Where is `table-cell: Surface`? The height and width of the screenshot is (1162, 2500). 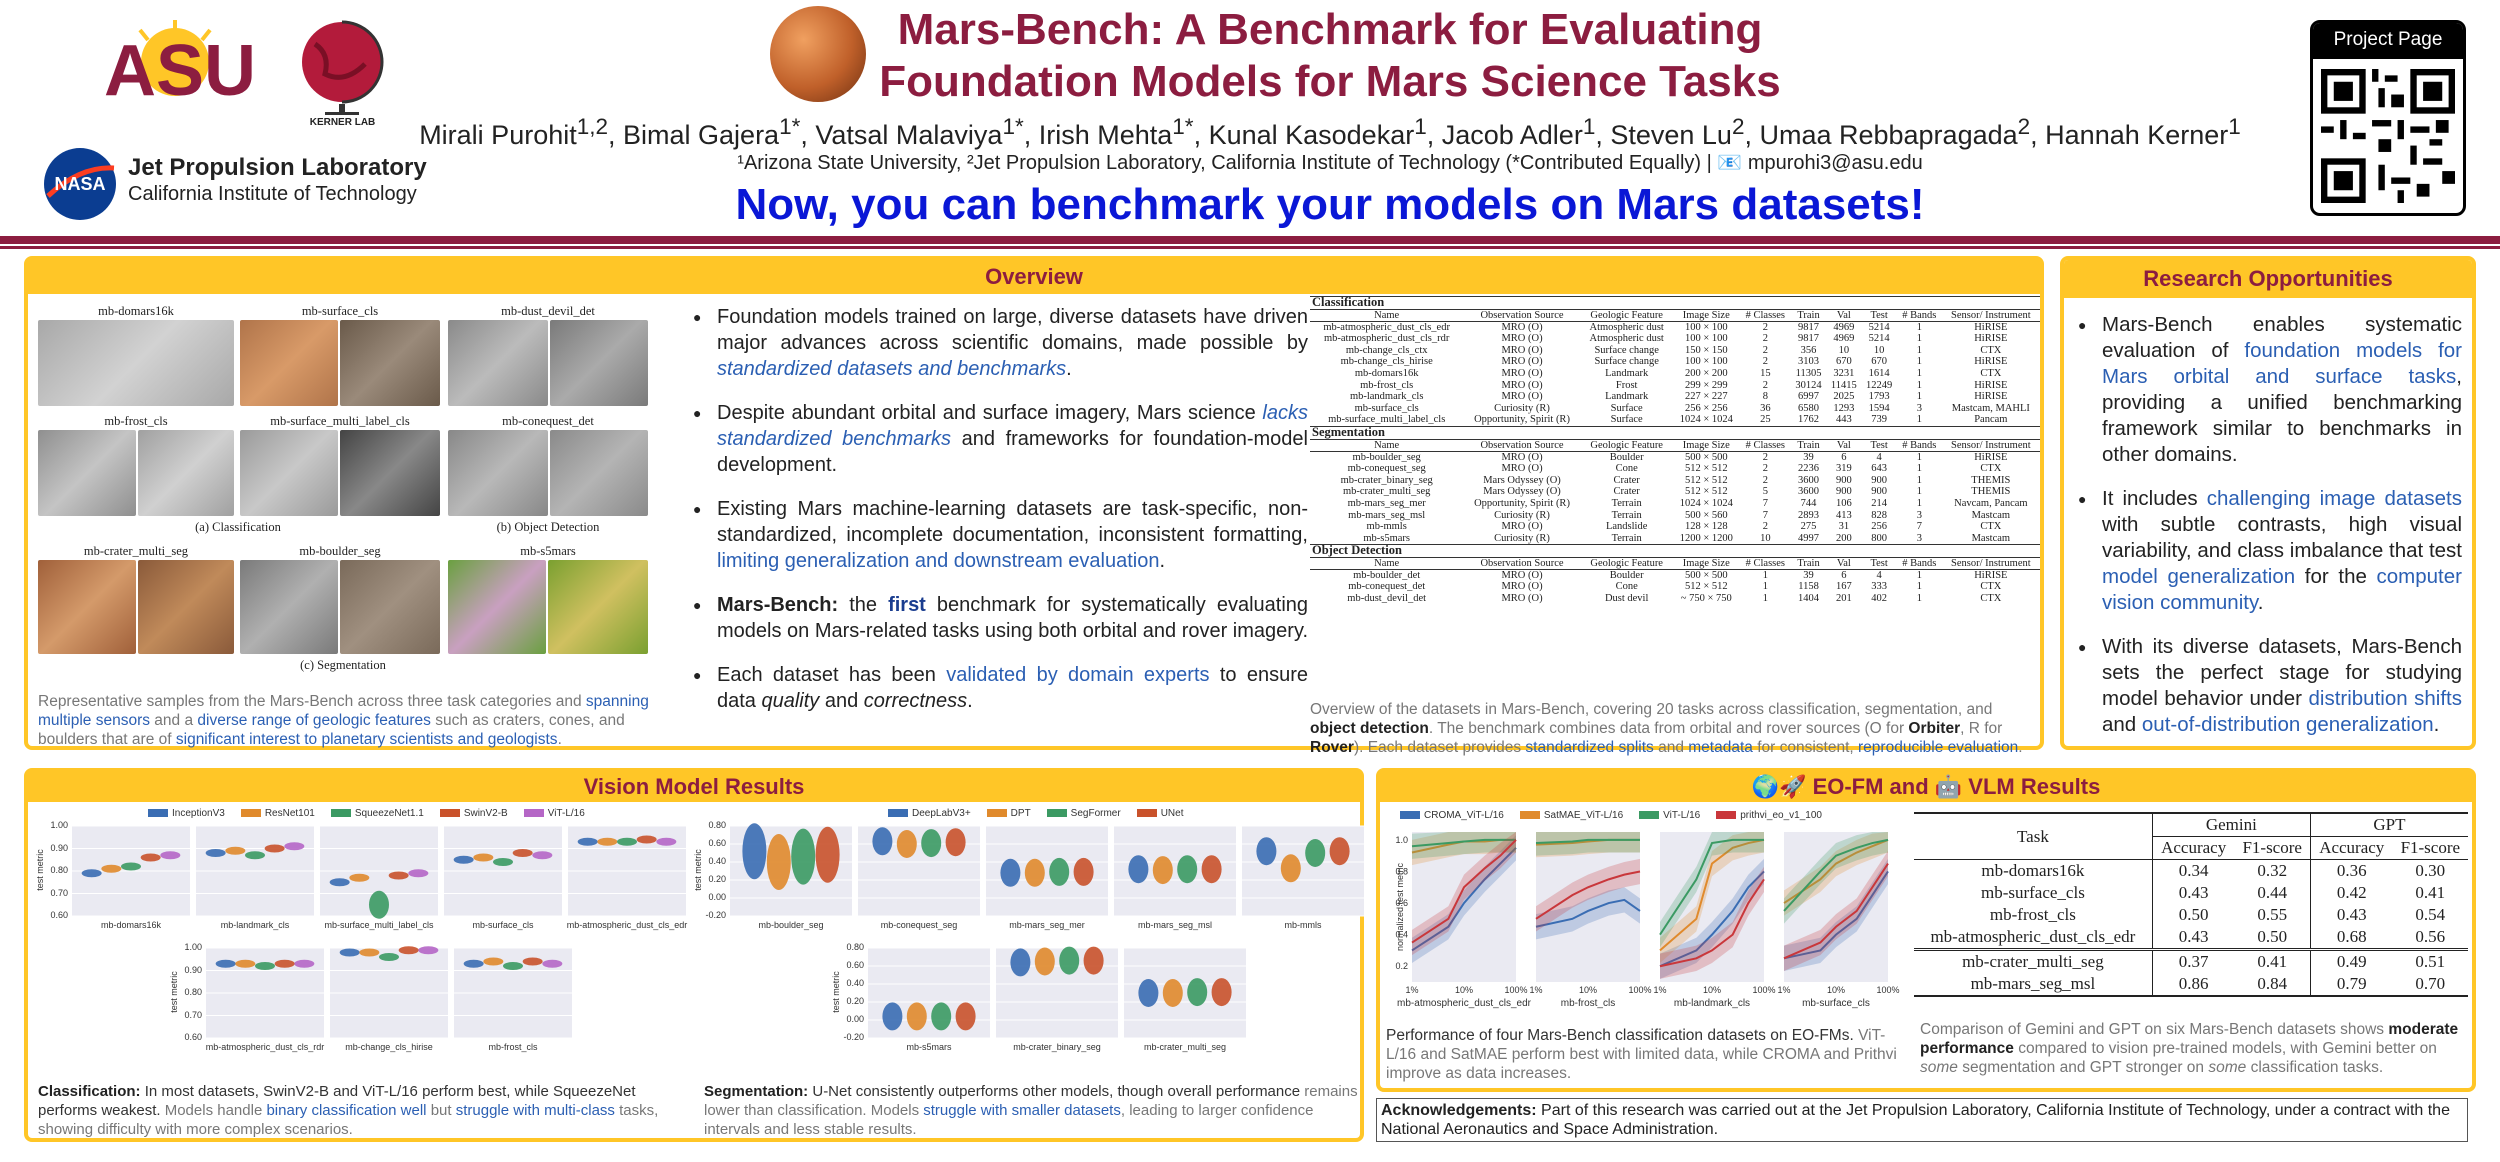 table-cell: Surface is located at coordinates (1626, 420).